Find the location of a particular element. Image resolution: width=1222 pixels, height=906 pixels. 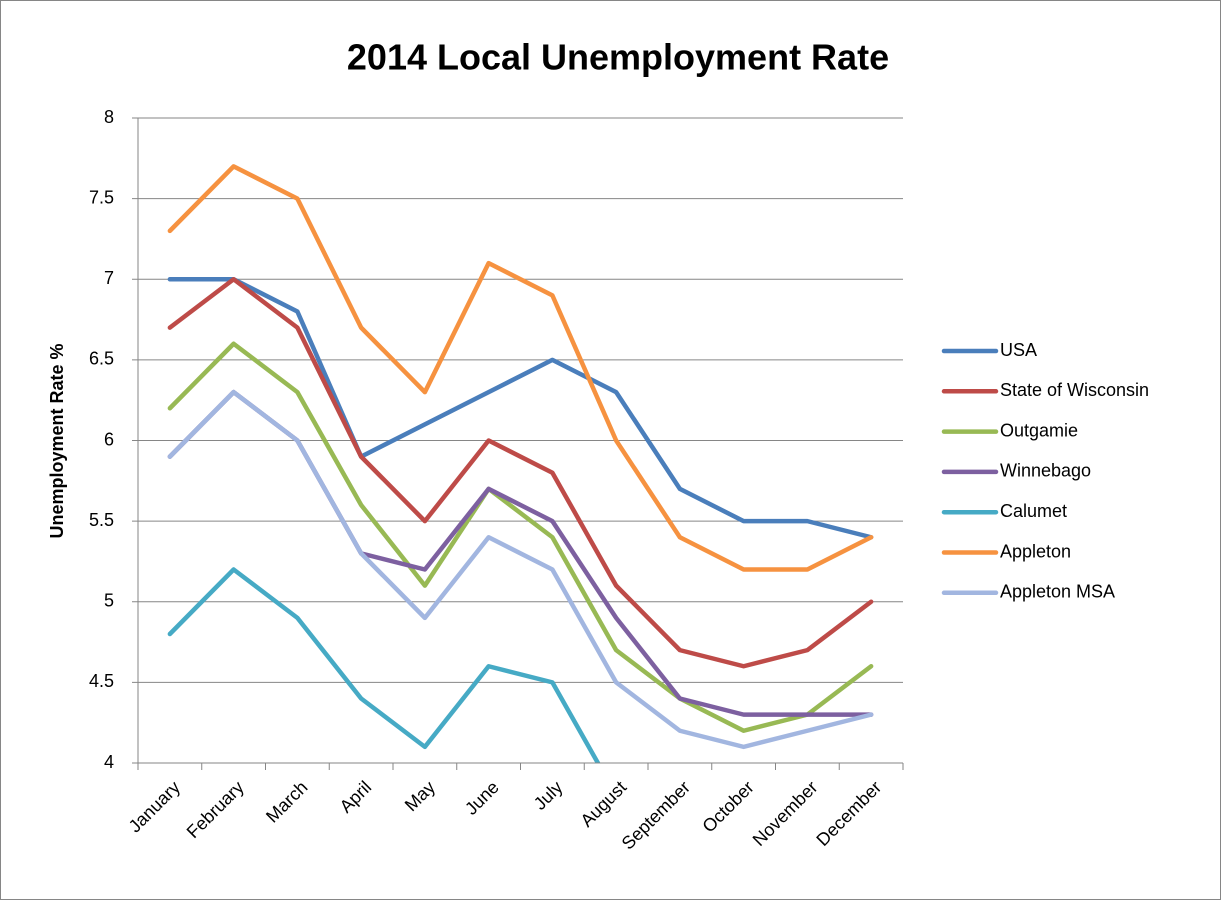

series-line is located at coordinates (384, 665).